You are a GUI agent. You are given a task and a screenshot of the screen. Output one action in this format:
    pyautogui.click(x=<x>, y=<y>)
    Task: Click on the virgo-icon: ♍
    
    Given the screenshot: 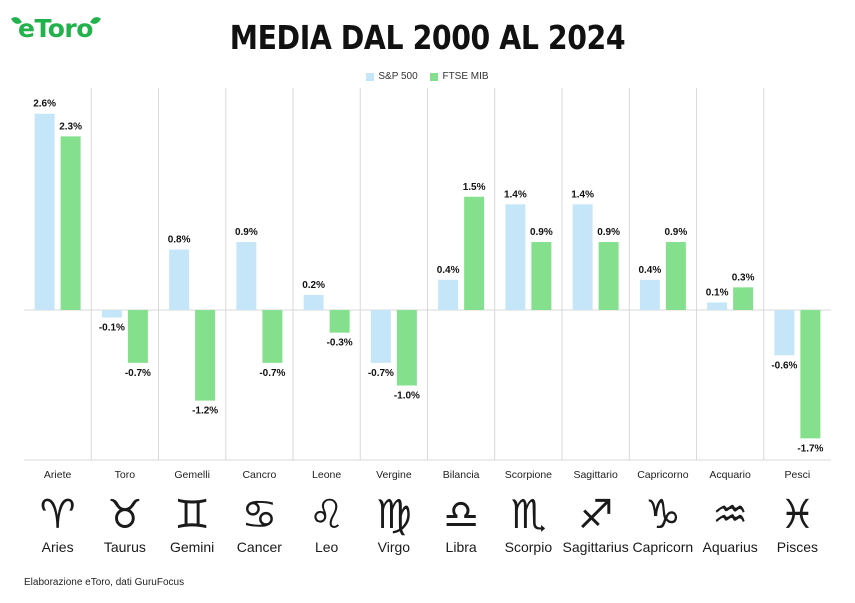 What is the action you would take?
    pyautogui.click(x=394, y=515)
    